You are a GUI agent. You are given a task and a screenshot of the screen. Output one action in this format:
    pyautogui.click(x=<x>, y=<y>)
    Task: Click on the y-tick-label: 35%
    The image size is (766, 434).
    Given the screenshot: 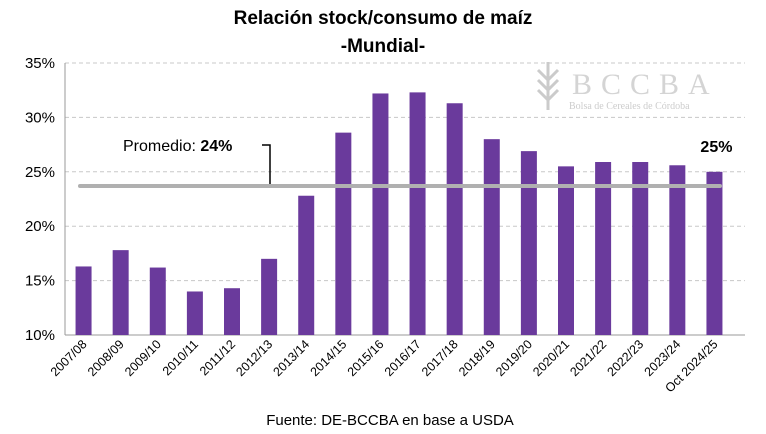 What is the action you would take?
    pyautogui.click(x=40, y=63)
    